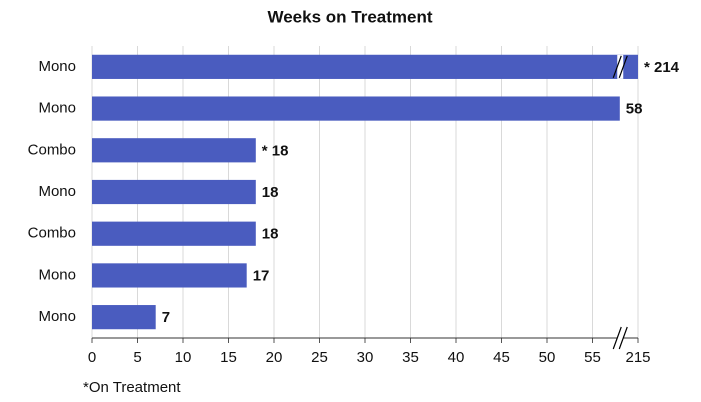  Describe the element at coordinates (662, 67) in the screenshot. I see `value-label: * 214` at that location.